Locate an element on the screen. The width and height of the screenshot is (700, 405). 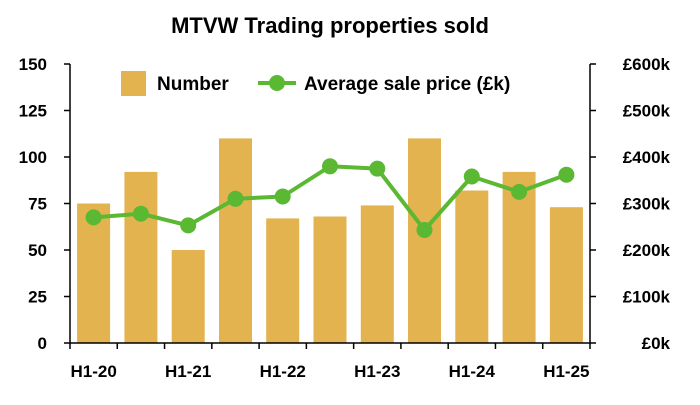
y-right-tick-label: £100k is located at coordinates (647, 297).